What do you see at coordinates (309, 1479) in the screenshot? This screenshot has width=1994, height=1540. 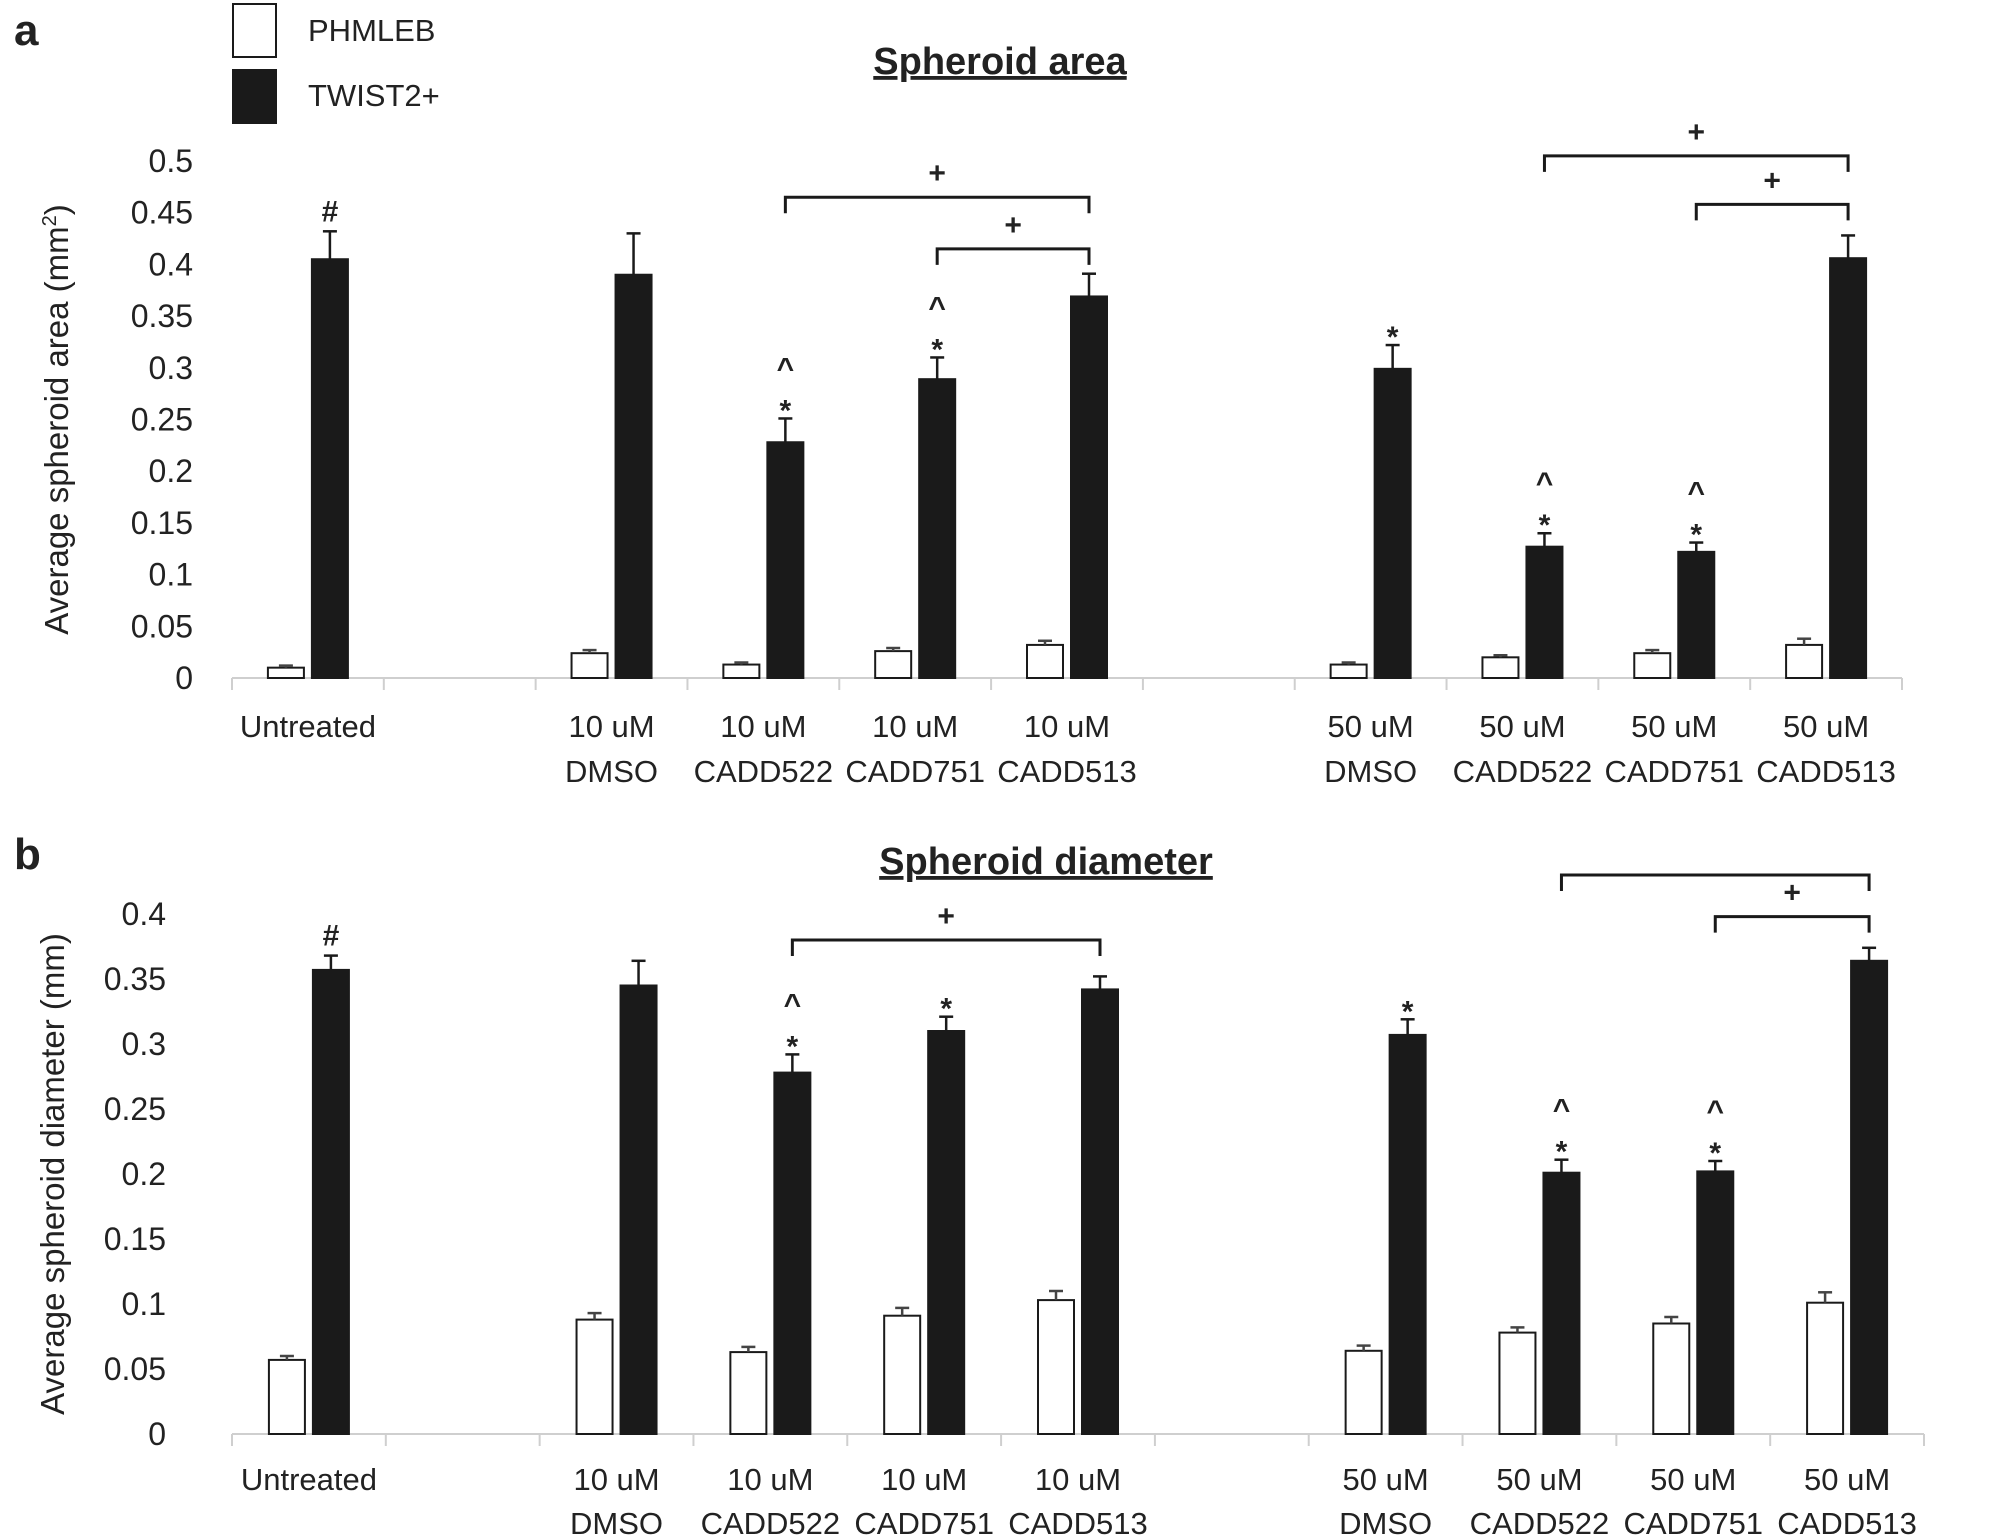 I see `x-tick-label-line1: Untreated` at bounding box center [309, 1479].